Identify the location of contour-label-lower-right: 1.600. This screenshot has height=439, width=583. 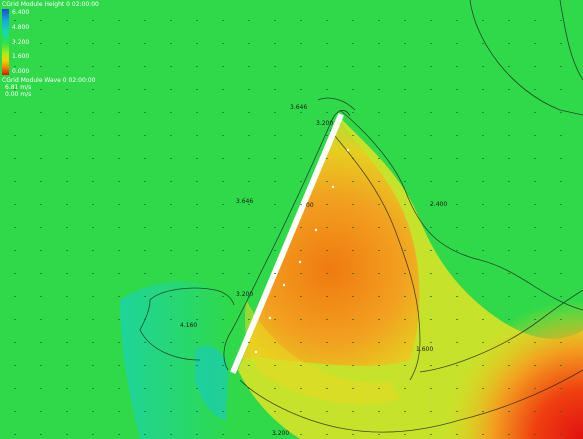
(425, 349).